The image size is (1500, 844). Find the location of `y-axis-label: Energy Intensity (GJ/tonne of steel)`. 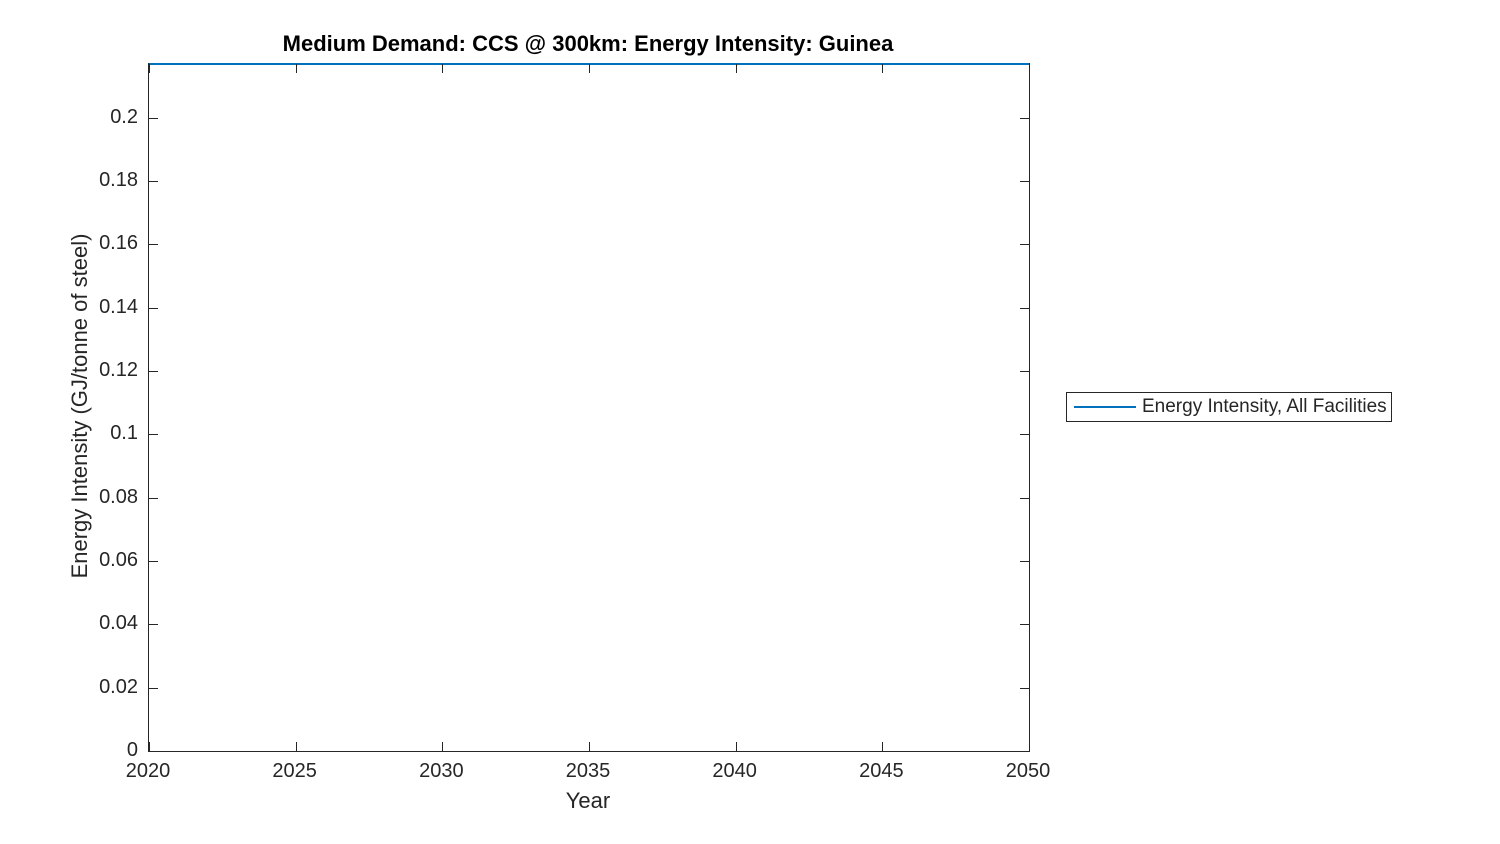

y-axis-label: Energy Intensity (GJ/tonne of steel) is located at coordinates (79, 406).